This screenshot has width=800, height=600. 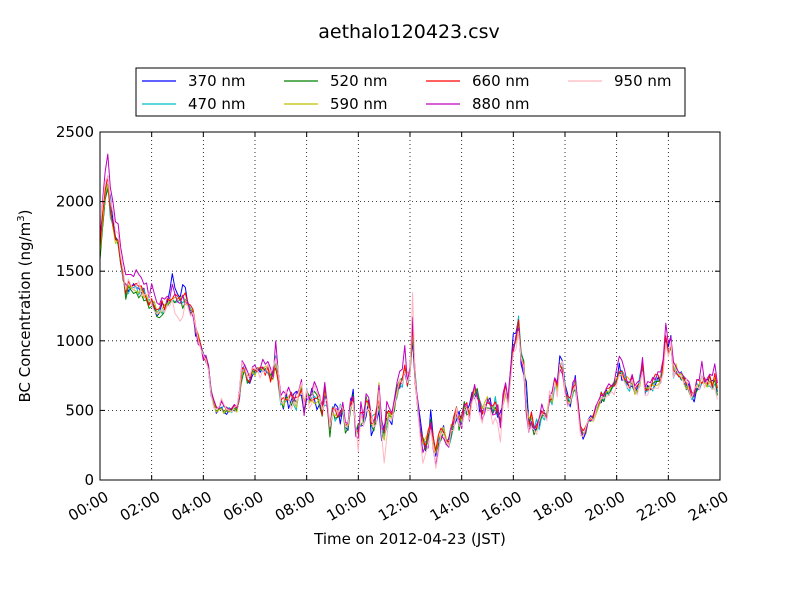 I want to click on y-axis-label: BC Concentration (ng/m3), so click(x=25, y=306).